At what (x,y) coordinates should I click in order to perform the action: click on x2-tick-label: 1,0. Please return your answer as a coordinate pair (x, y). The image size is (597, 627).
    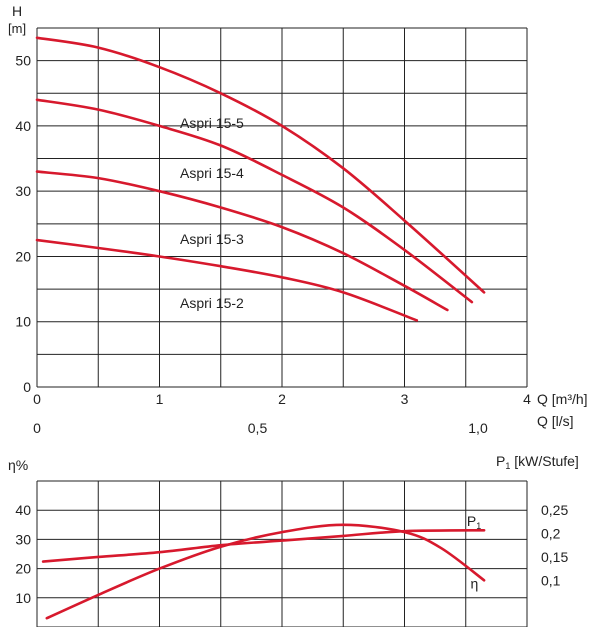
    Looking at the image, I should click on (478, 428).